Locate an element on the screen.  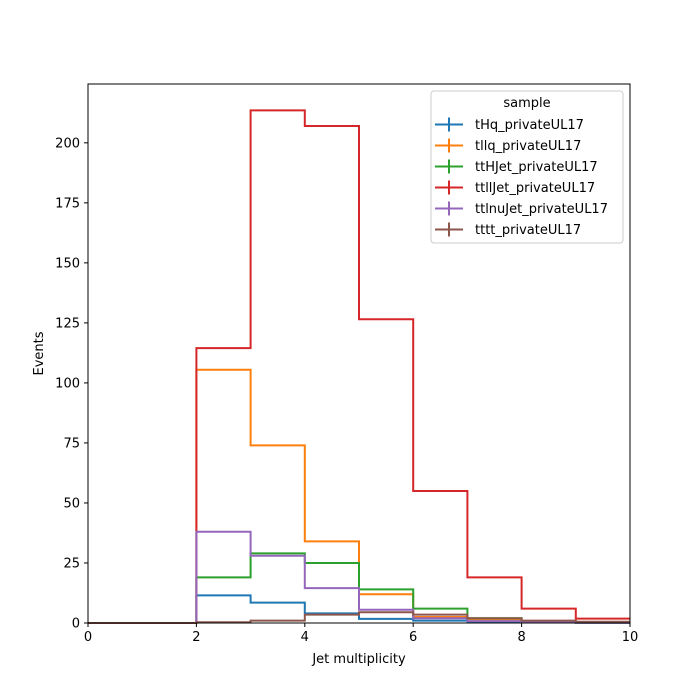
x-axis-label: Jet multiplicity is located at coordinates (358, 659).